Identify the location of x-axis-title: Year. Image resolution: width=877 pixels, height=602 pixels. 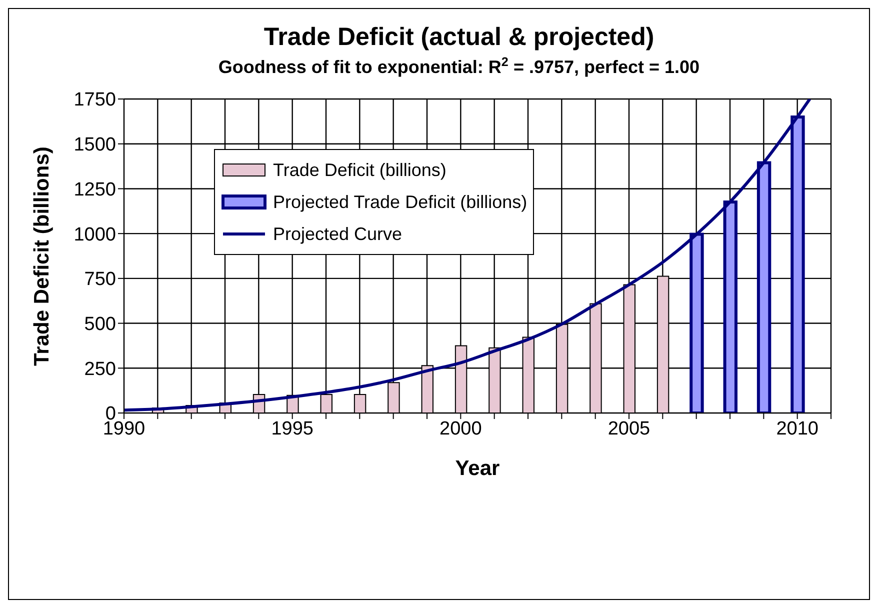
(477, 468).